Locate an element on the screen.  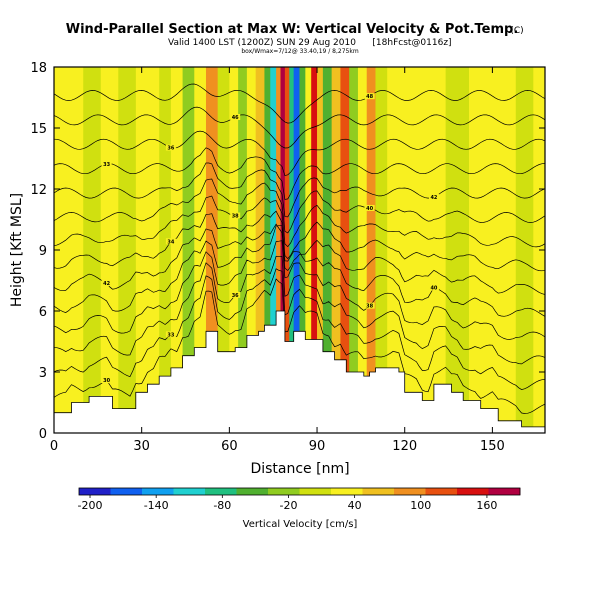
colorbar-tick-label: -80 is located at coordinates (222, 505).